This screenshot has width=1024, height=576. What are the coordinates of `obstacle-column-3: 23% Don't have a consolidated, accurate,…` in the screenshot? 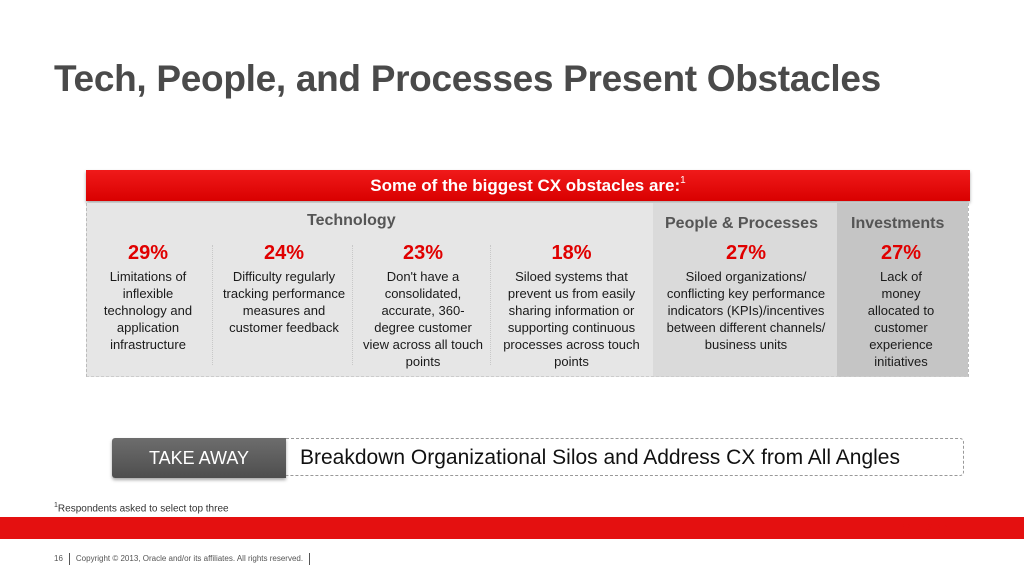 It's located at (423, 305).